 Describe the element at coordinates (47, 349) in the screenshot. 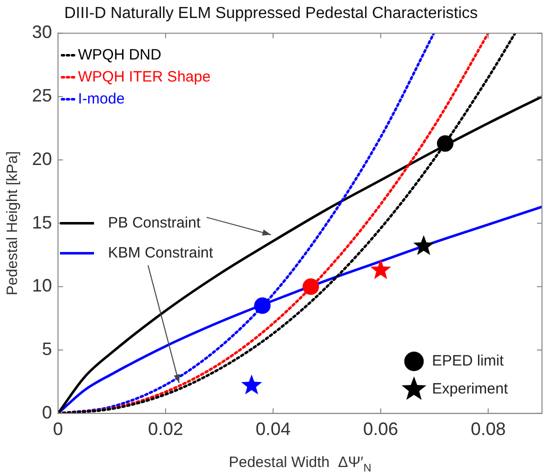

I see `y-tick-label: 5` at that location.